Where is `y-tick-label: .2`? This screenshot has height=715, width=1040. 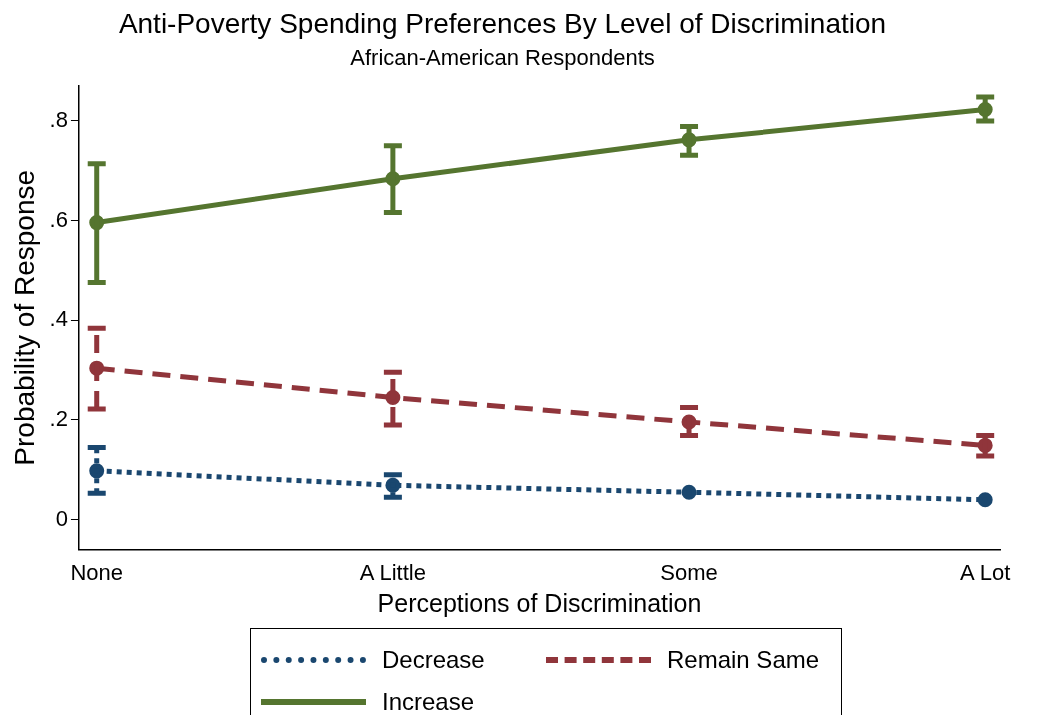 y-tick-label: .2 is located at coordinates (58, 419).